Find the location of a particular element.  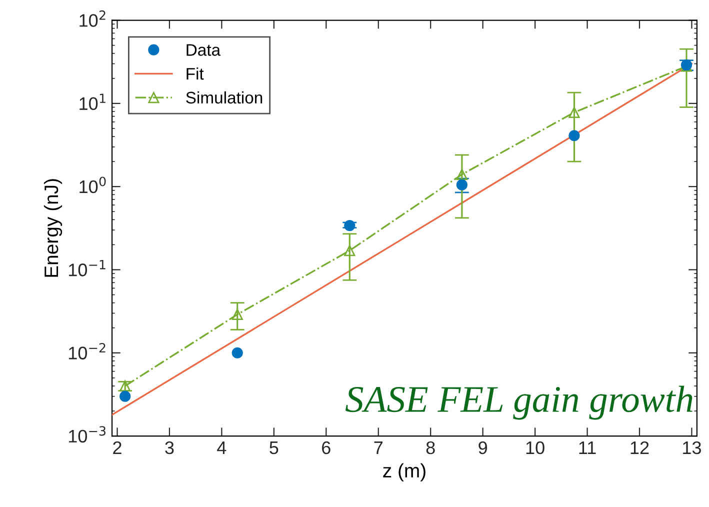

x-tick-label: 4 is located at coordinates (221, 448).